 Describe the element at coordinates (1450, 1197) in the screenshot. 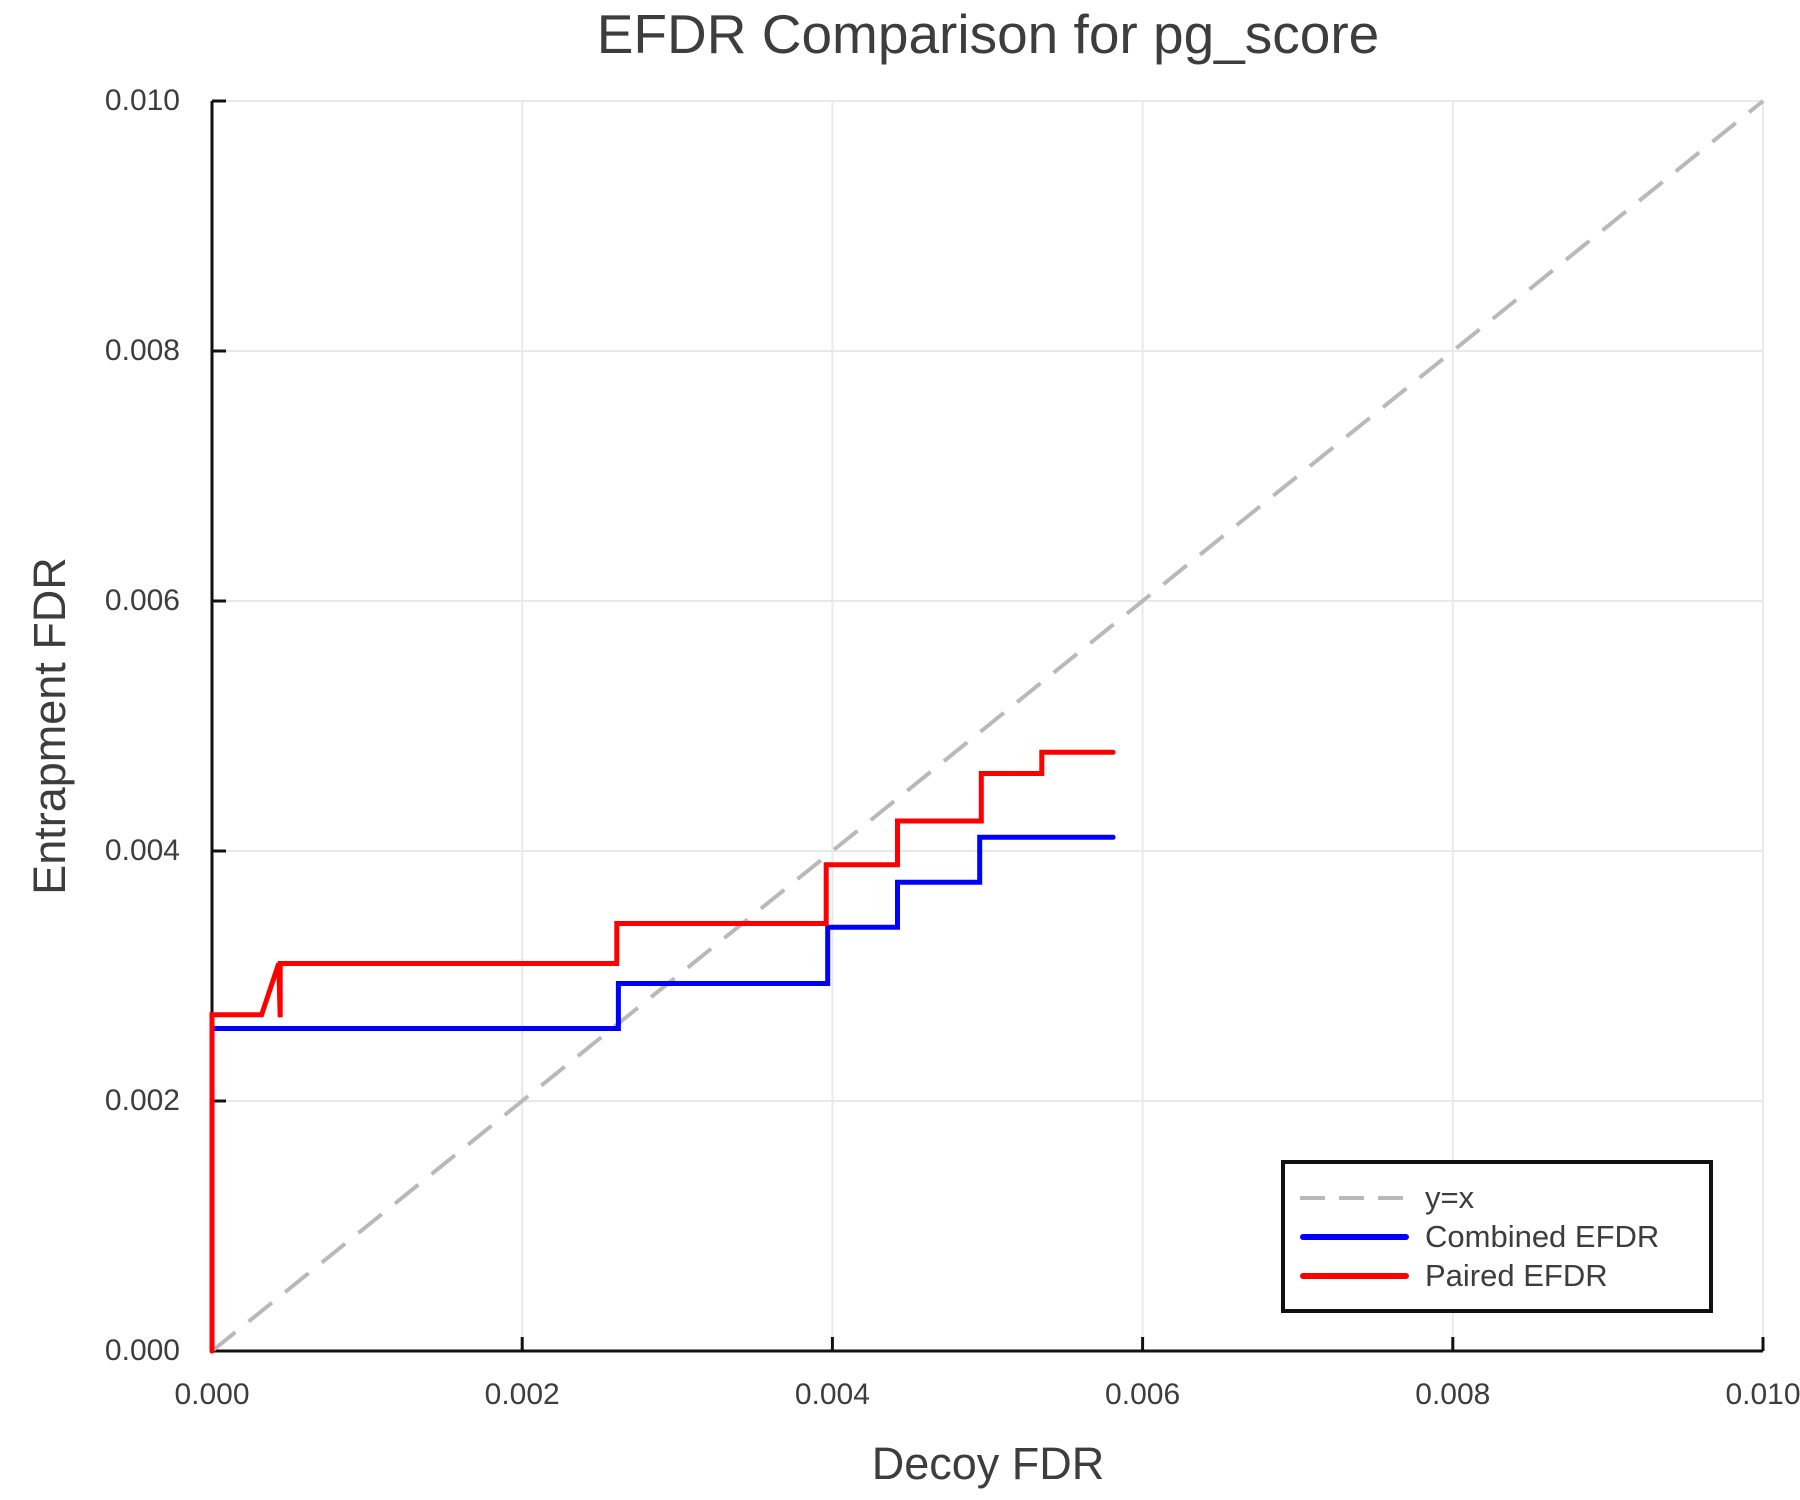

I see `legend-label: y=x` at that location.